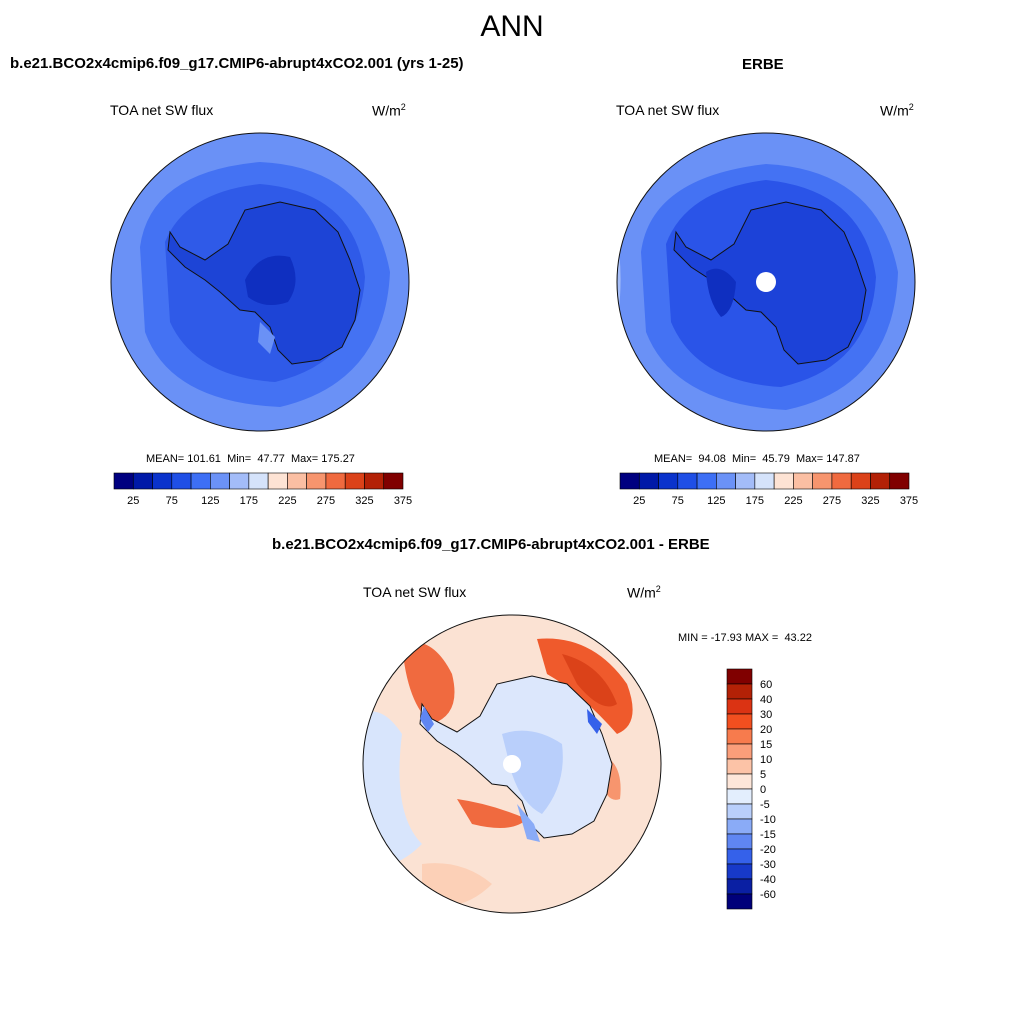 This screenshot has width=1024, height=1024. Describe the element at coordinates (763, 790) in the screenshot. I see `colorbar-tick-label: 0` at that location.